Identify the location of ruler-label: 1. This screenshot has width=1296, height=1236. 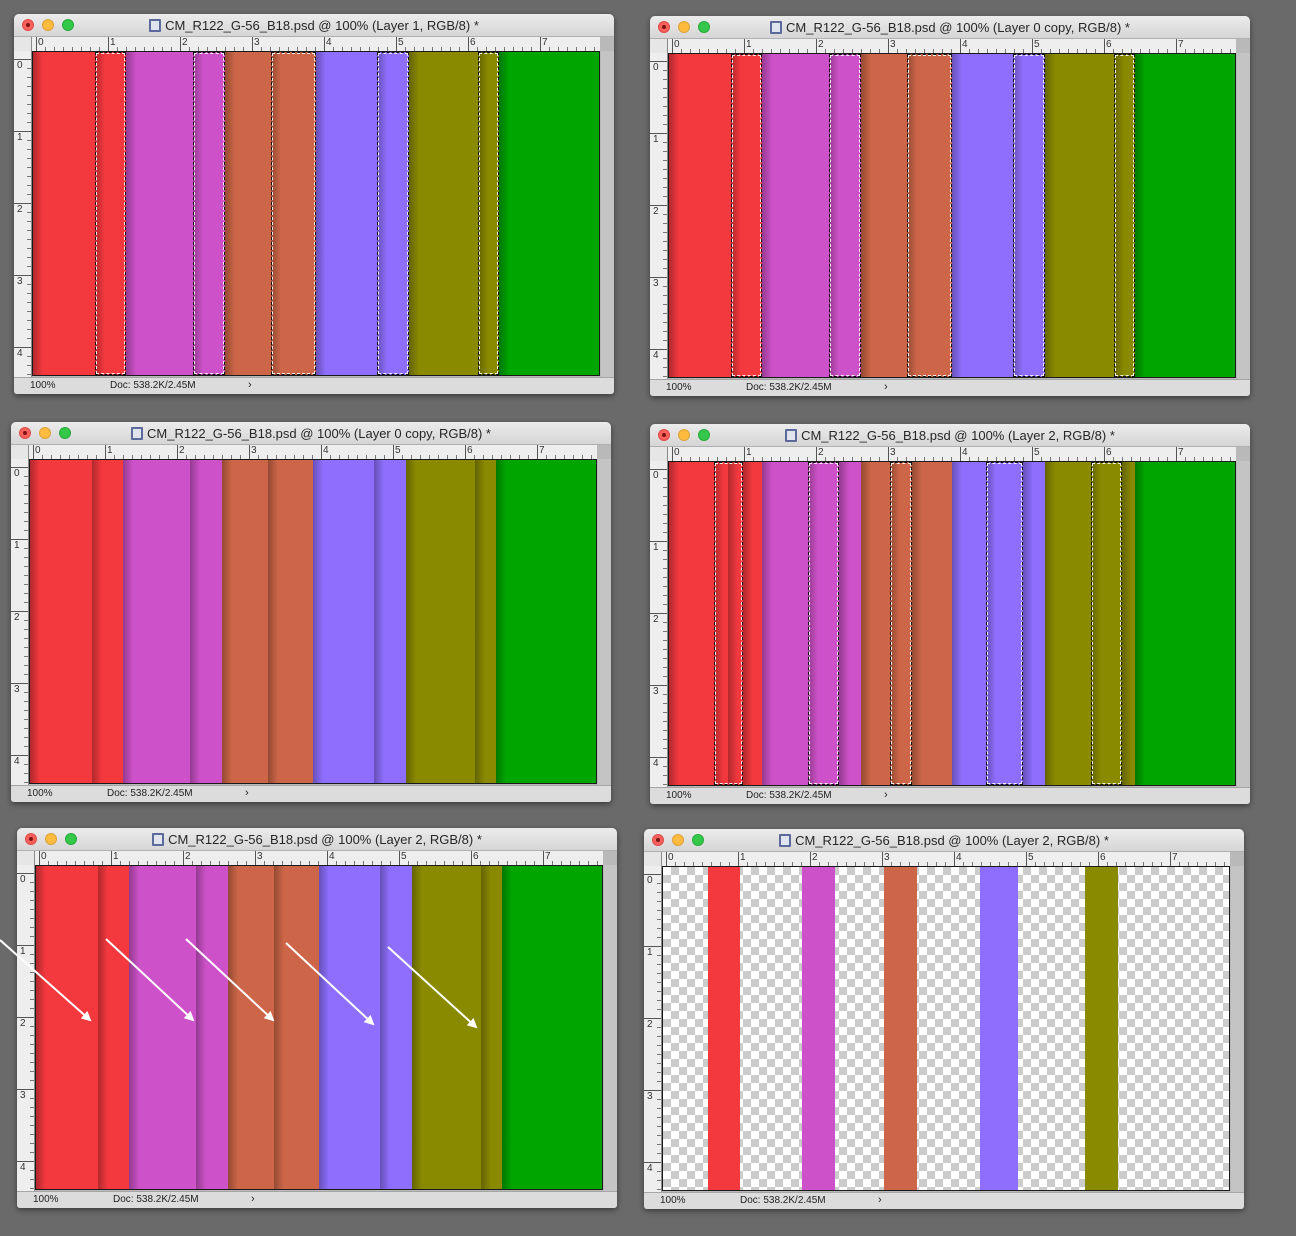
(110, 450).